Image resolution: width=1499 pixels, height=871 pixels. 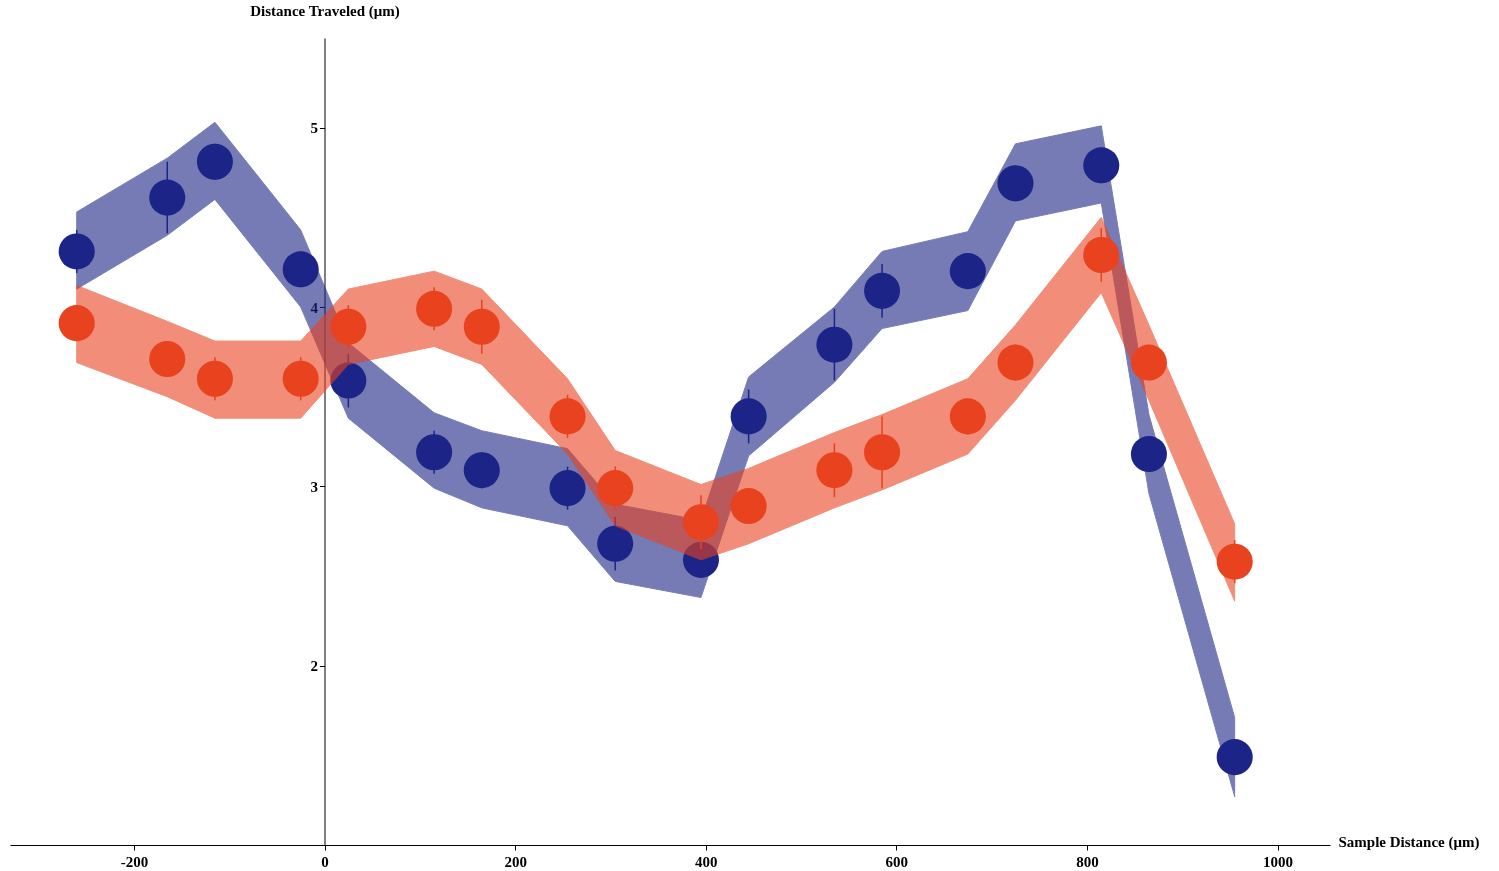 What do you see at coordinates (325, 11) in the screenshot?
I see `y-axis-title: Distance Traveled (μm)` at bounding box center [325, 11].